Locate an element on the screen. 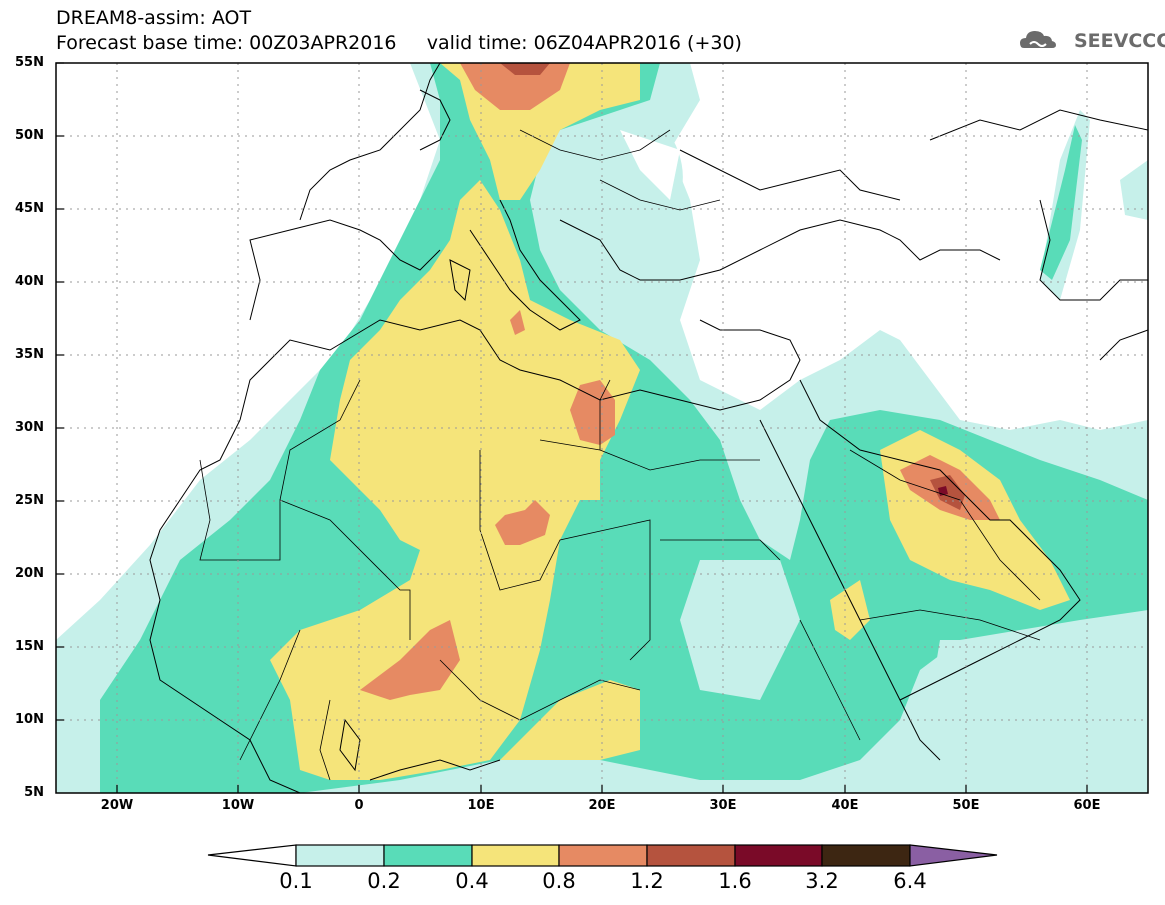  colorbar-label-0.2: 0.2 is located at coordinates (384, 881).